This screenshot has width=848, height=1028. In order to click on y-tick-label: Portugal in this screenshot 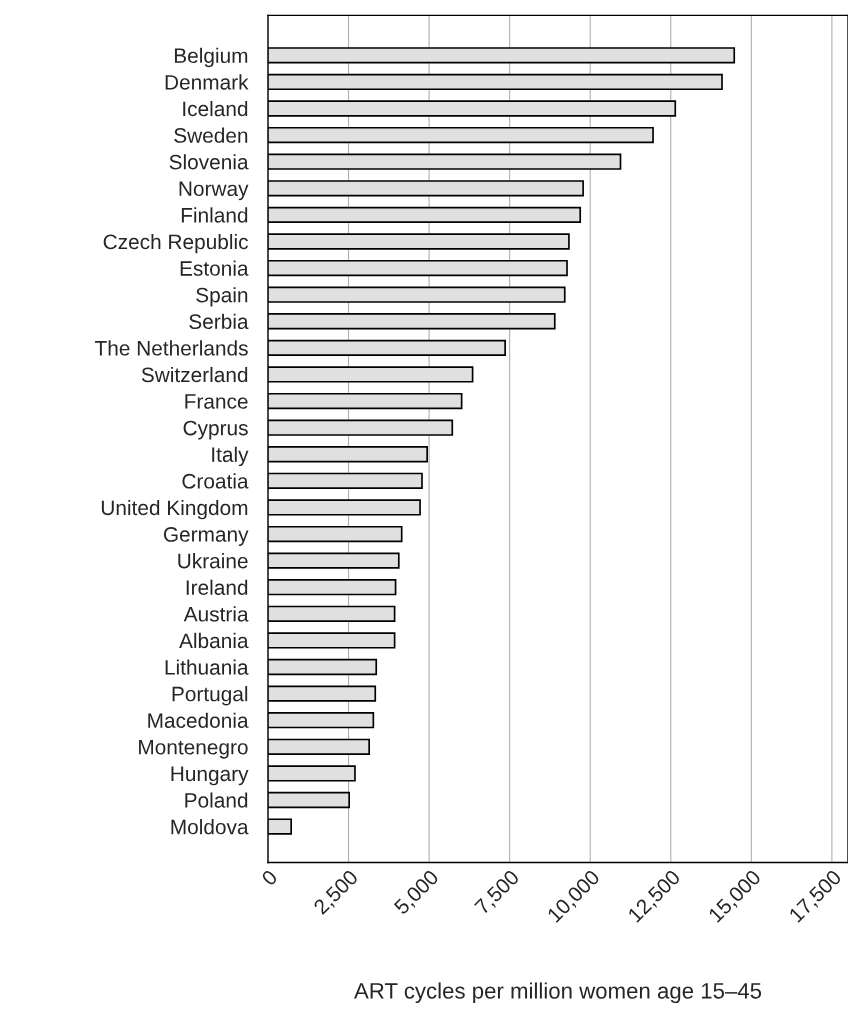, I will do `click(210, 696)`.